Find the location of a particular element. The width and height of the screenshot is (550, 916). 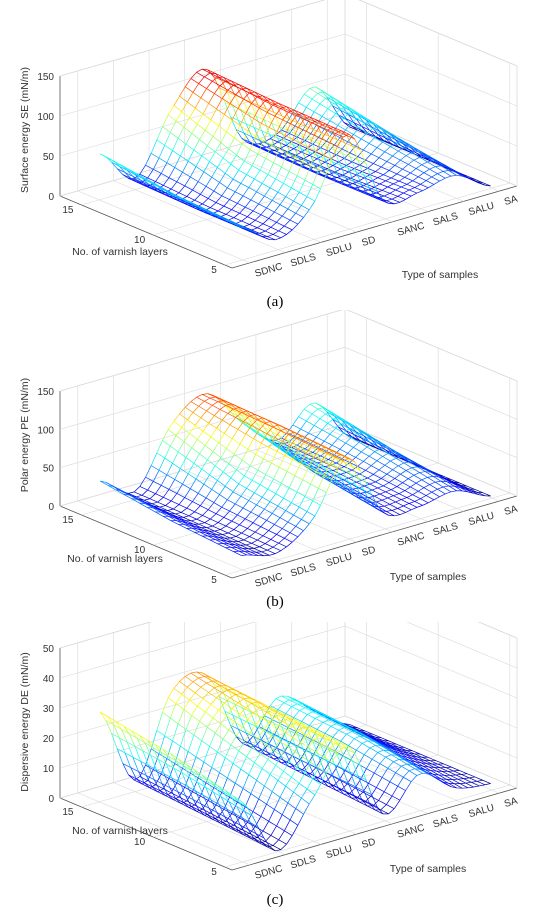

z-gridline is located at coordinates (201, 351).